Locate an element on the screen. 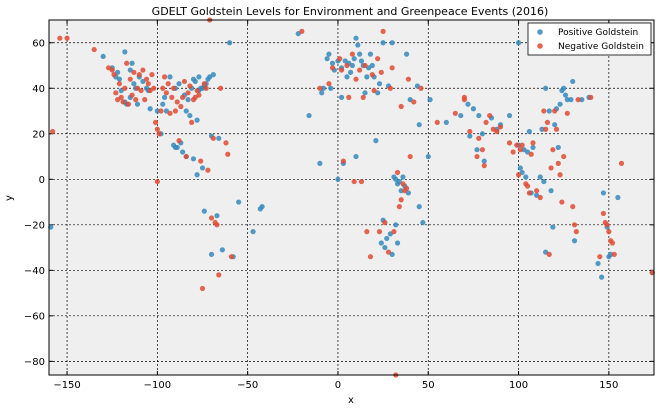 The image size is (661, 412). x-axis-label: x is located at coordinates (351, 400).